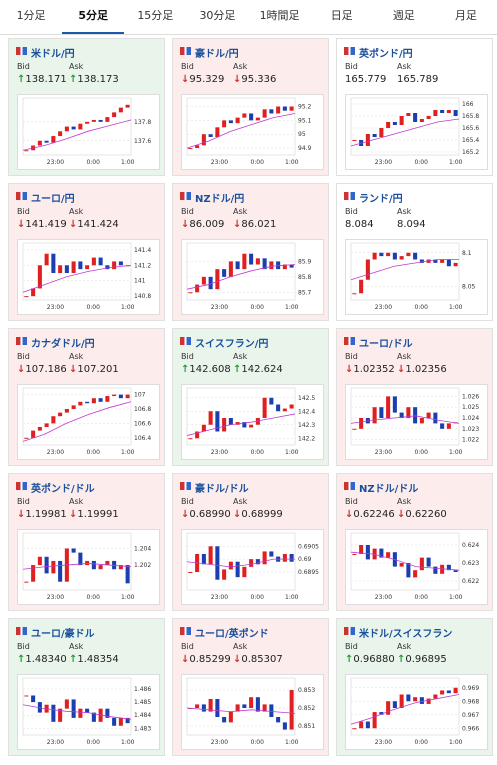  Describe the element at coordinates (257, 742) in the screenshot. I see `x-tick-label: 0:00` at that location.